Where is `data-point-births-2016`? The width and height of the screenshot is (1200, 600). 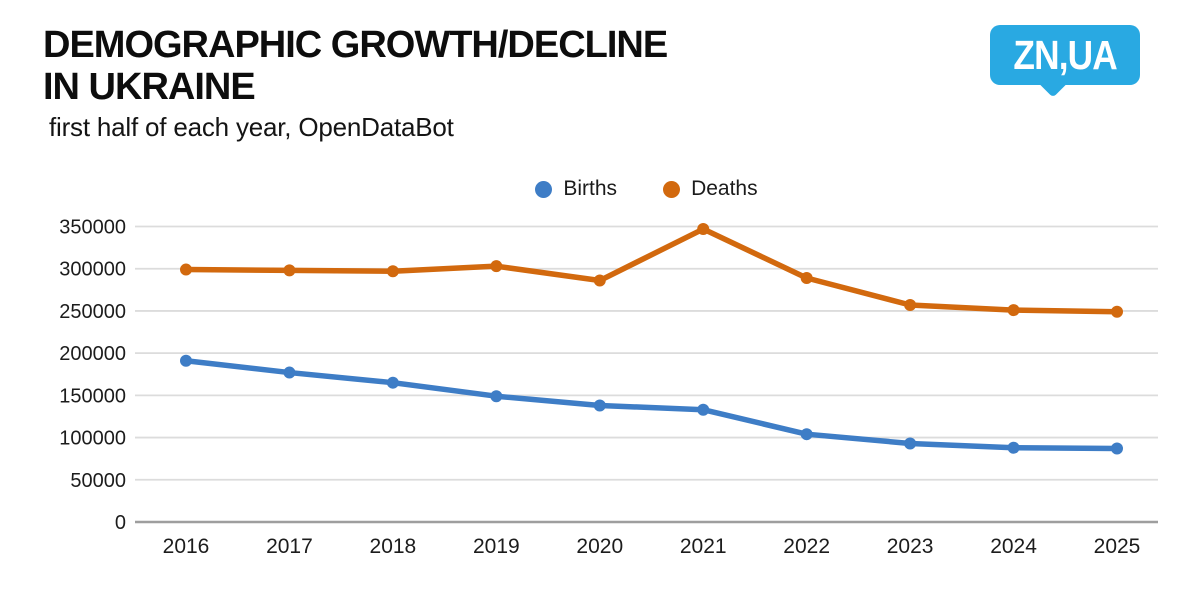
data-point-births-2016 is located at coordinates (186, 360).